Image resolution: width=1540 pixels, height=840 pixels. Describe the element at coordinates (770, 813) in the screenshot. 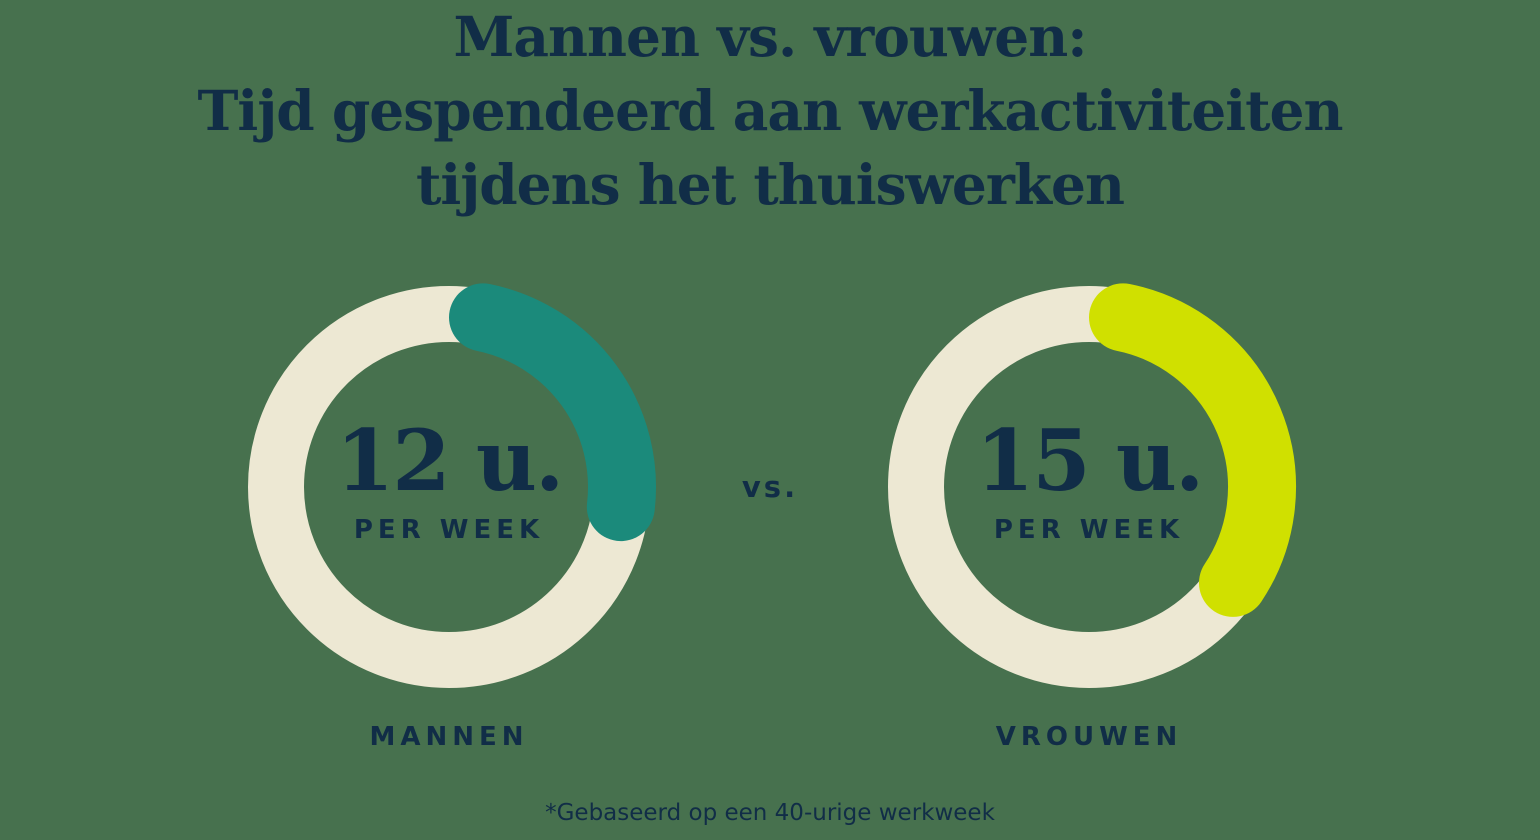

I see `footnote: *Gebaseerd op een 40-urige werkweek` at that location.